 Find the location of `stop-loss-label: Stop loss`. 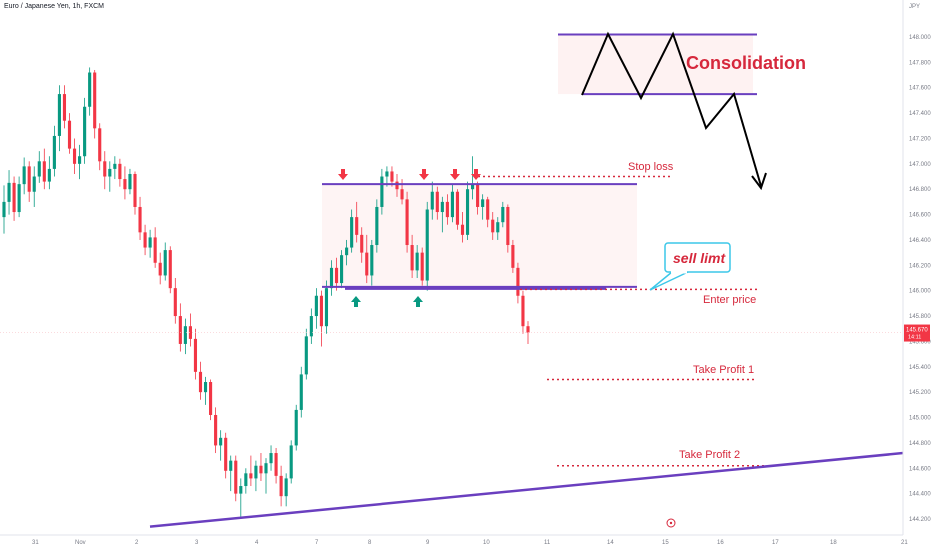

stop-loss-label: Stop loss is located at coordinates (651, 167).